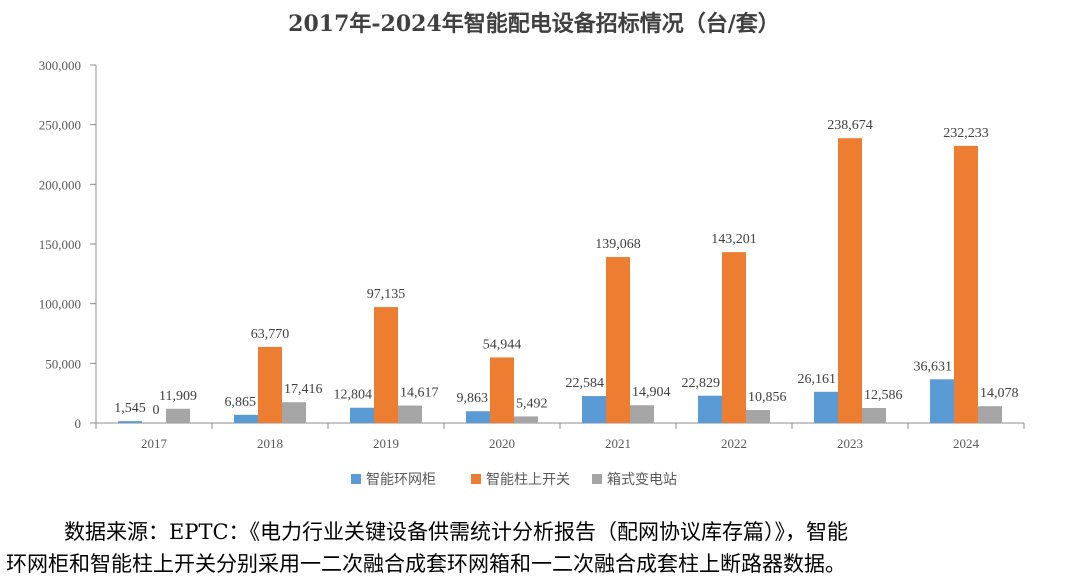  What do you see at coordinates (850, 443) in the screenshot?
I see `x-tick-label: 2023` at bounding box center [850, 443].